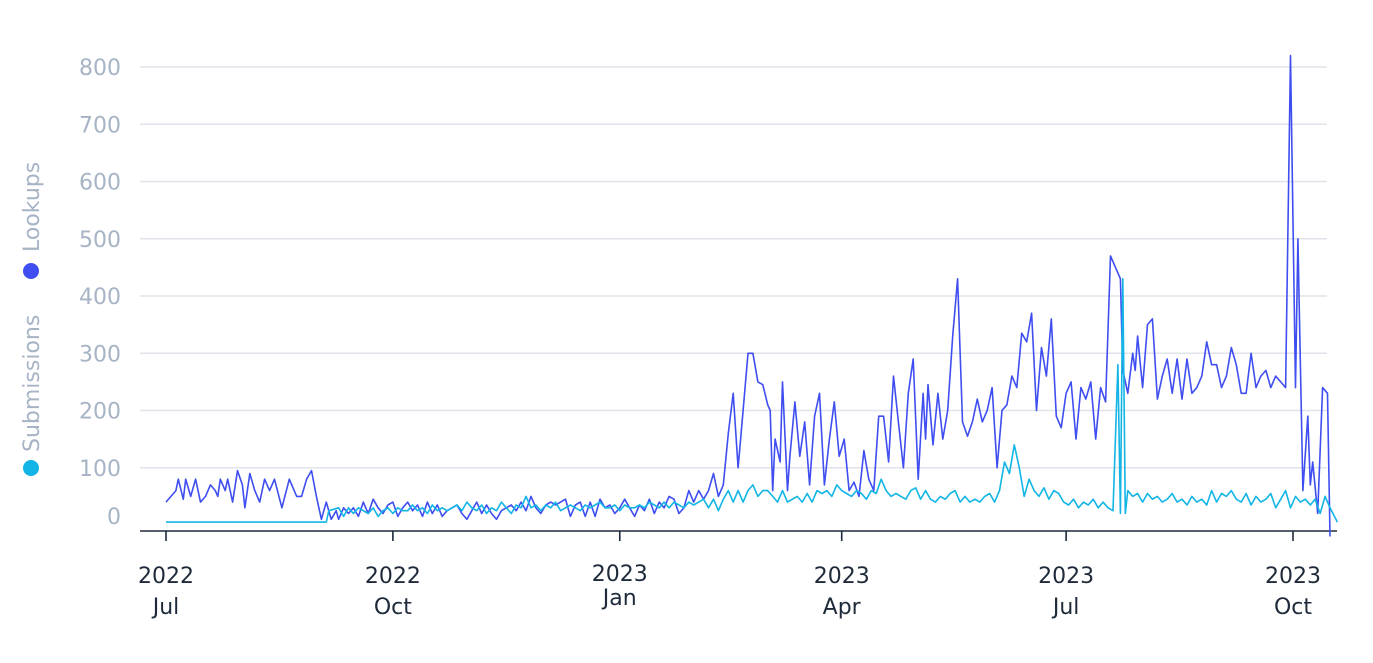 This screenshot has width=1373, height=663. What do you see at coordinates (619, 598) in the screenshot?
I see `x-tick-month: Jan` at bounding box center [619, 598].